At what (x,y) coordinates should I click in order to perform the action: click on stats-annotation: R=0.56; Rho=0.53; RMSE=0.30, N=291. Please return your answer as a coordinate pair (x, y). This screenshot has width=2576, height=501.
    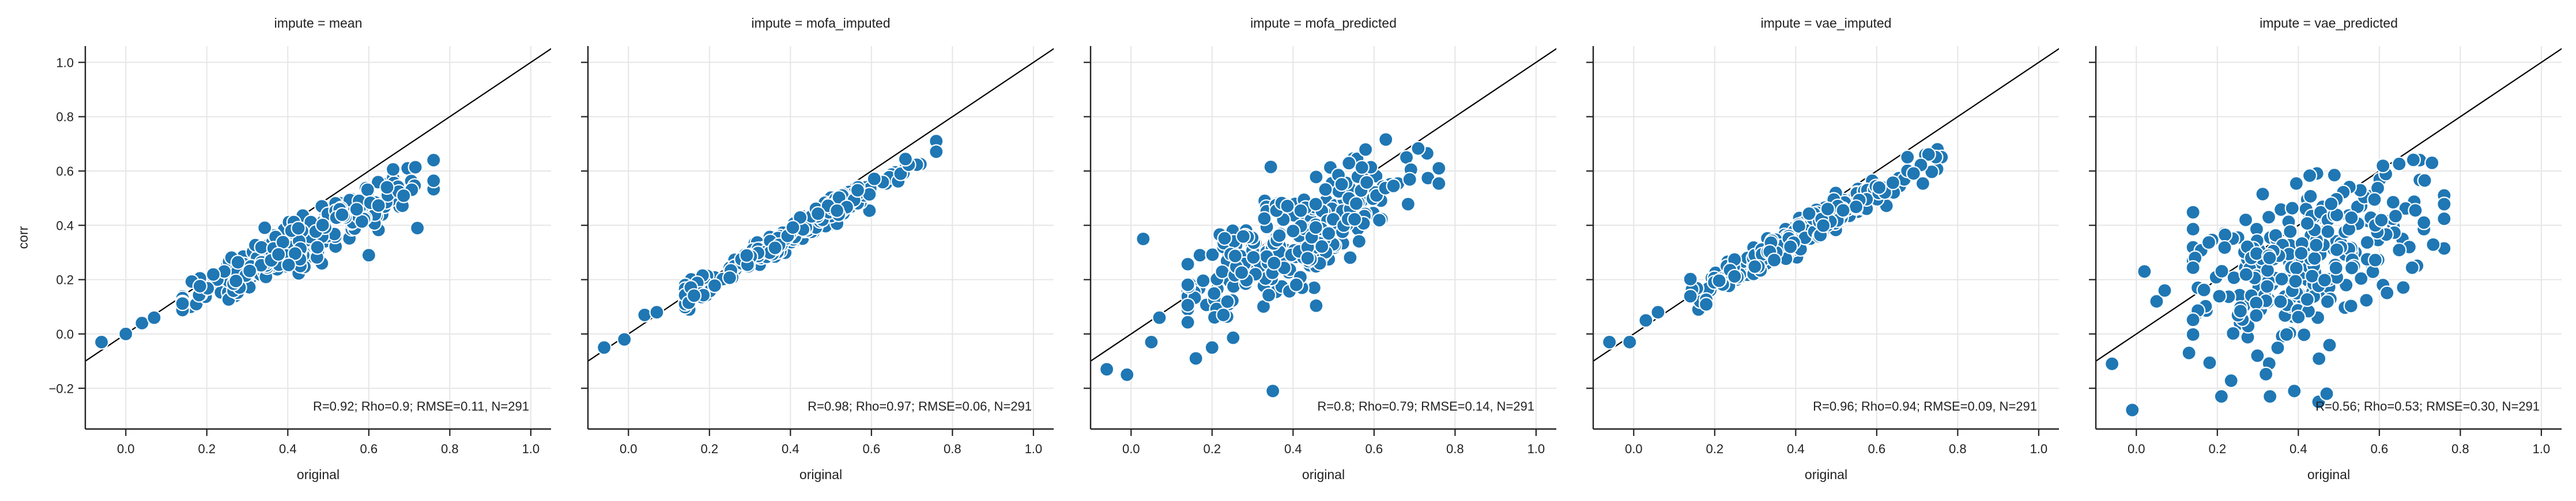
    Looking at the image, I should click on (2427, 406).